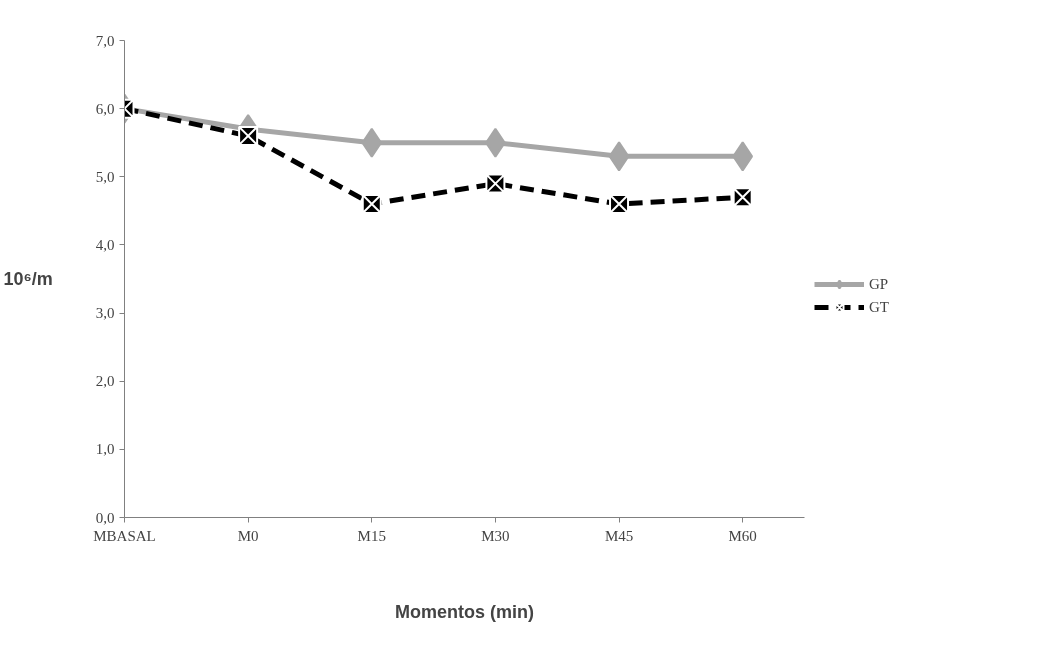 This screenshot has height=666, width=1047. Describe the element at coordinates (371, 535) in the screenshot. I see `x-tick-label: M15` at that location.